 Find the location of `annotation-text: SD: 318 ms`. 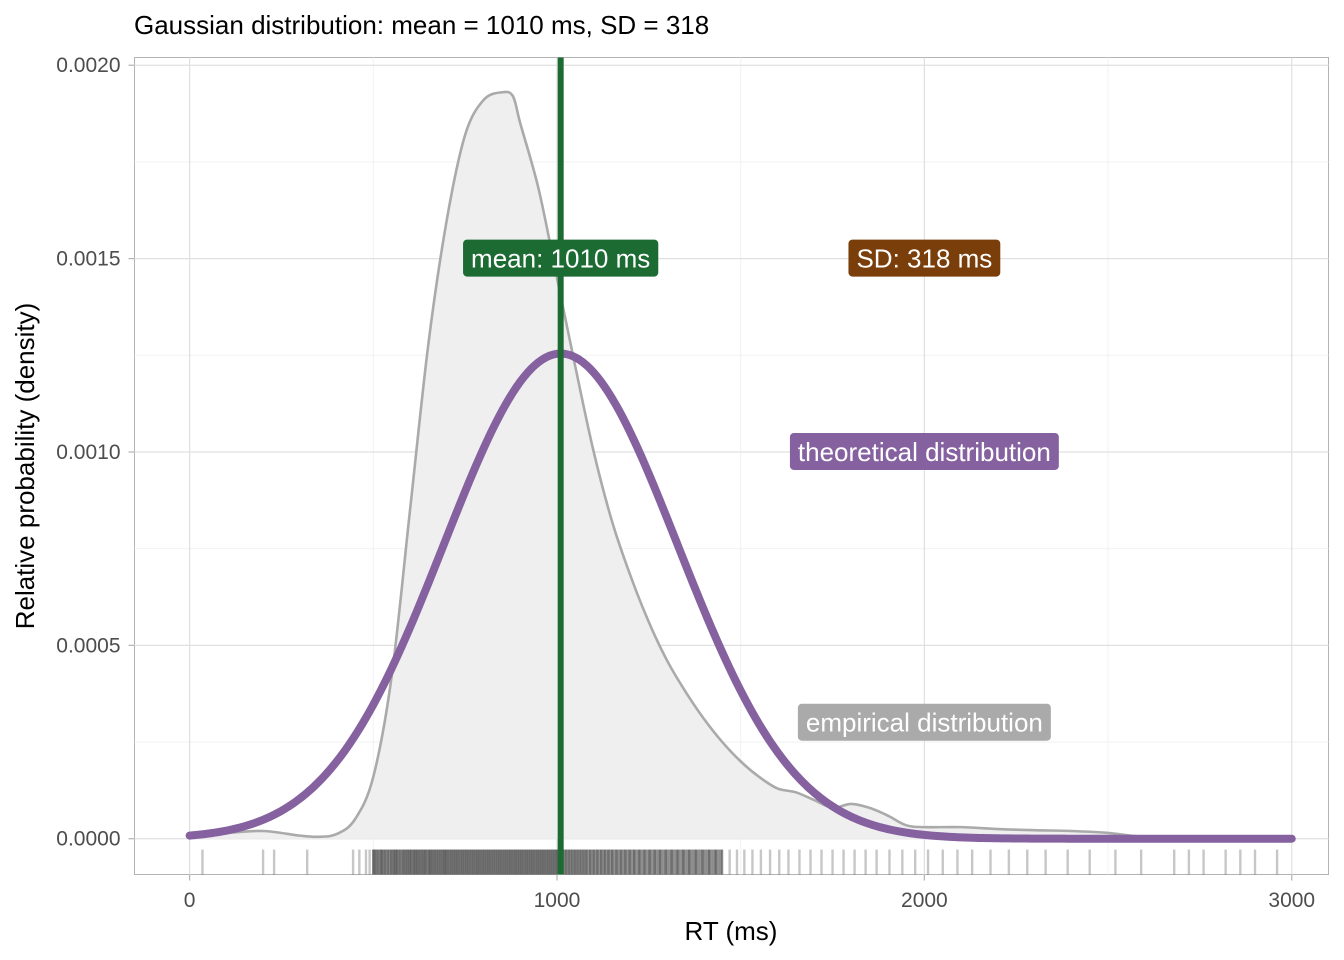

annotation-text: SD: 318 ms is located at coordinates (924, 259).